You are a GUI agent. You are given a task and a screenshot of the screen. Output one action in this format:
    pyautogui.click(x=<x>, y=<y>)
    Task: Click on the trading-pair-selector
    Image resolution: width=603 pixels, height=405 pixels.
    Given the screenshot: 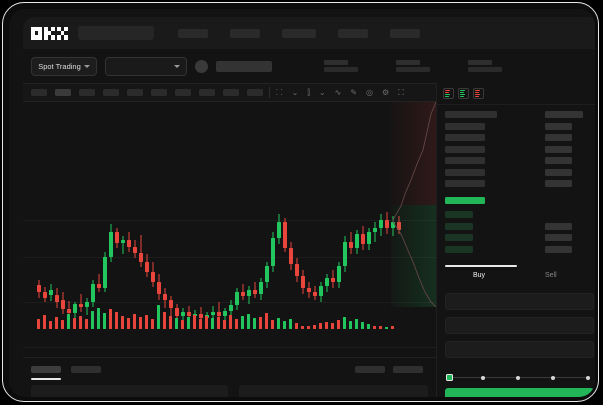 What is the action you would take?
    pyautogui.click(x=146, y=66)
    